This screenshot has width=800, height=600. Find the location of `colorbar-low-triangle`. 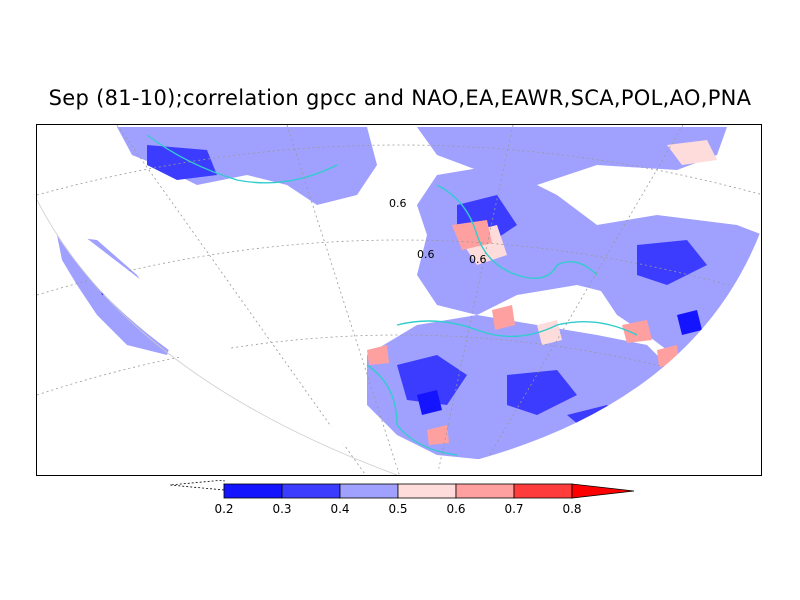

colorbar-low-triangle is located at coordinates (197, 485).